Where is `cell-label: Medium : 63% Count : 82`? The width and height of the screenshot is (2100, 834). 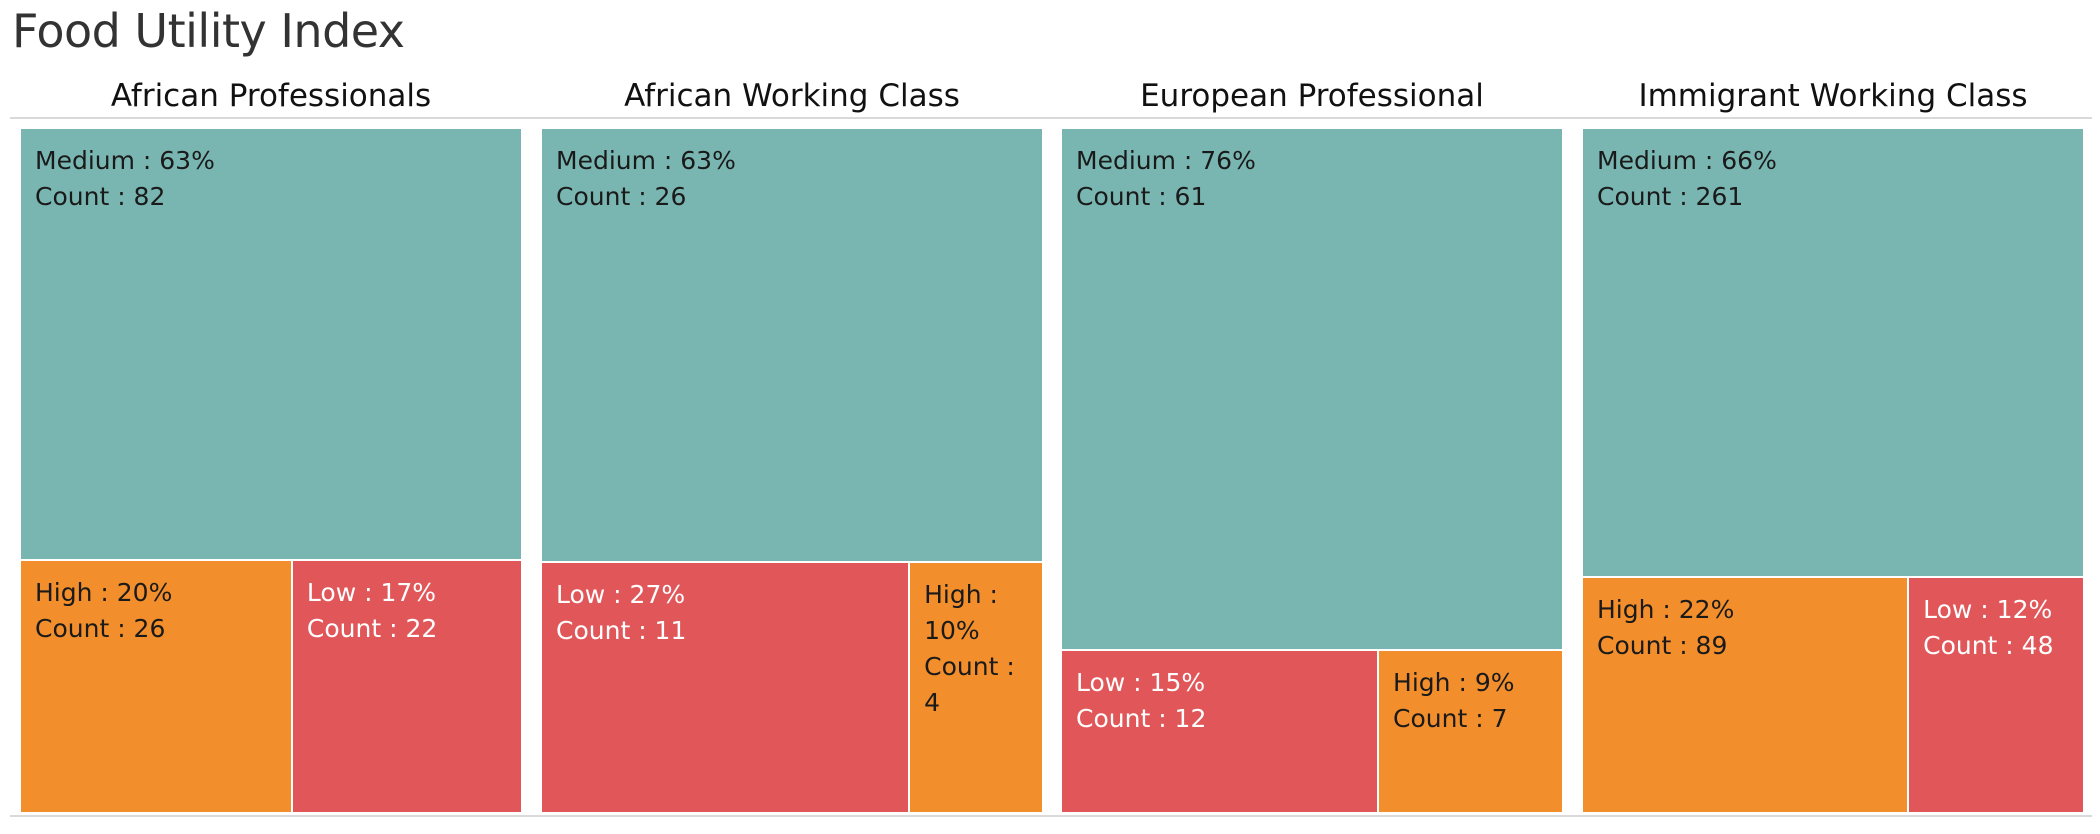
cell-label: Medium : 63% Count : 82 is located at coordinates (125, 178).